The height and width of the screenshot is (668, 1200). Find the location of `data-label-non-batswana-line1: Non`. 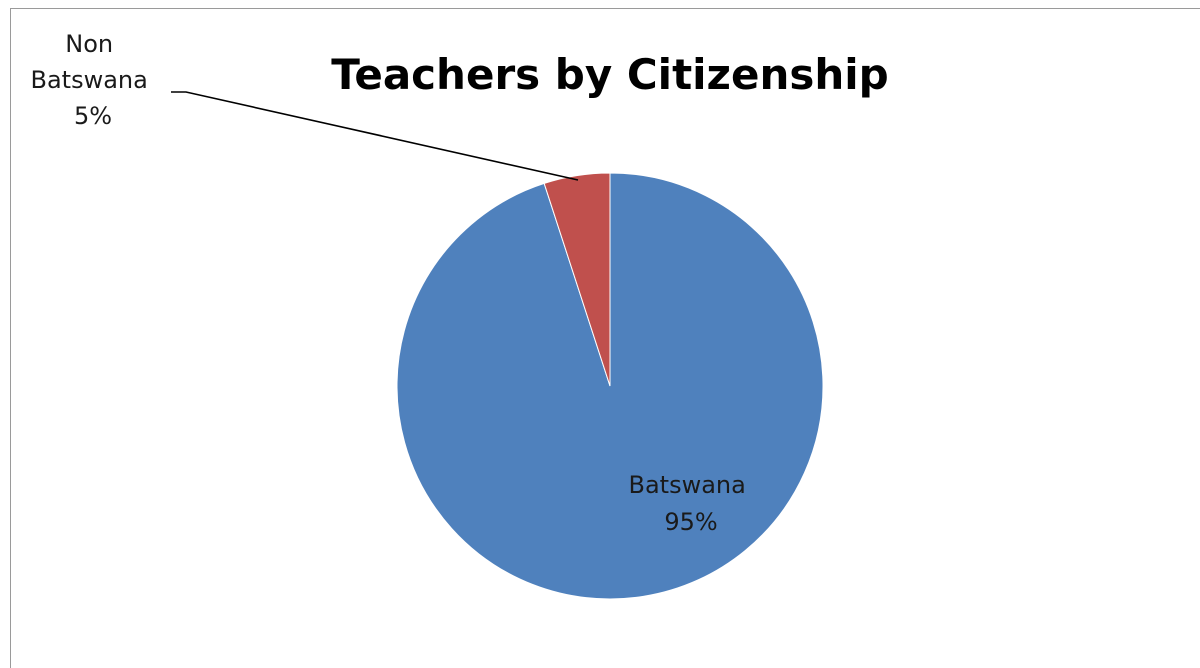

data-label-non-batswana-line1: Non is located at coordinates (89, 44).